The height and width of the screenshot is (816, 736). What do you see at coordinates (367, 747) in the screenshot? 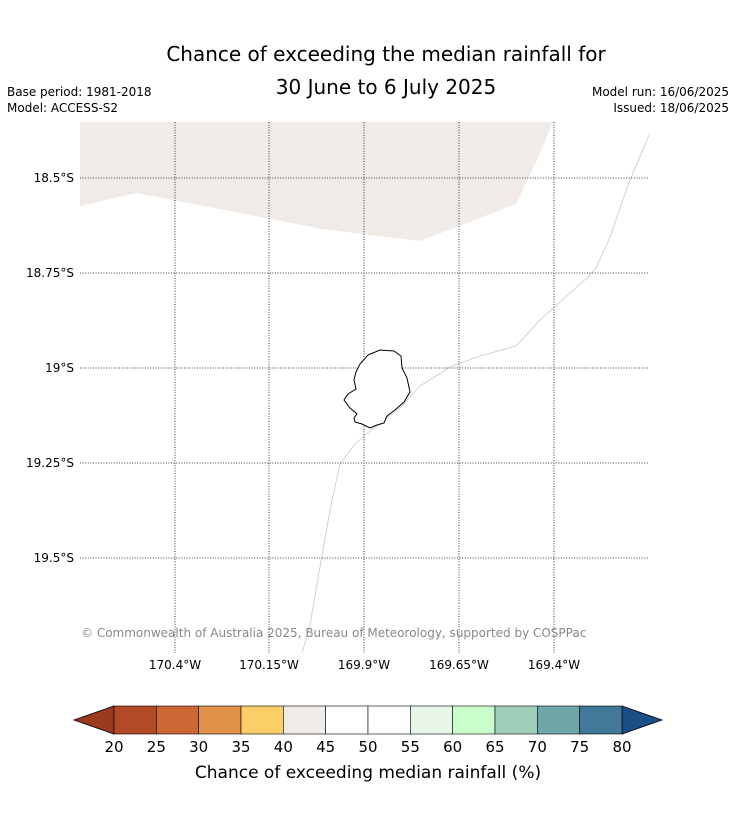
I see `colorbar-tick-50: 50` at bounding box center [367, 747].